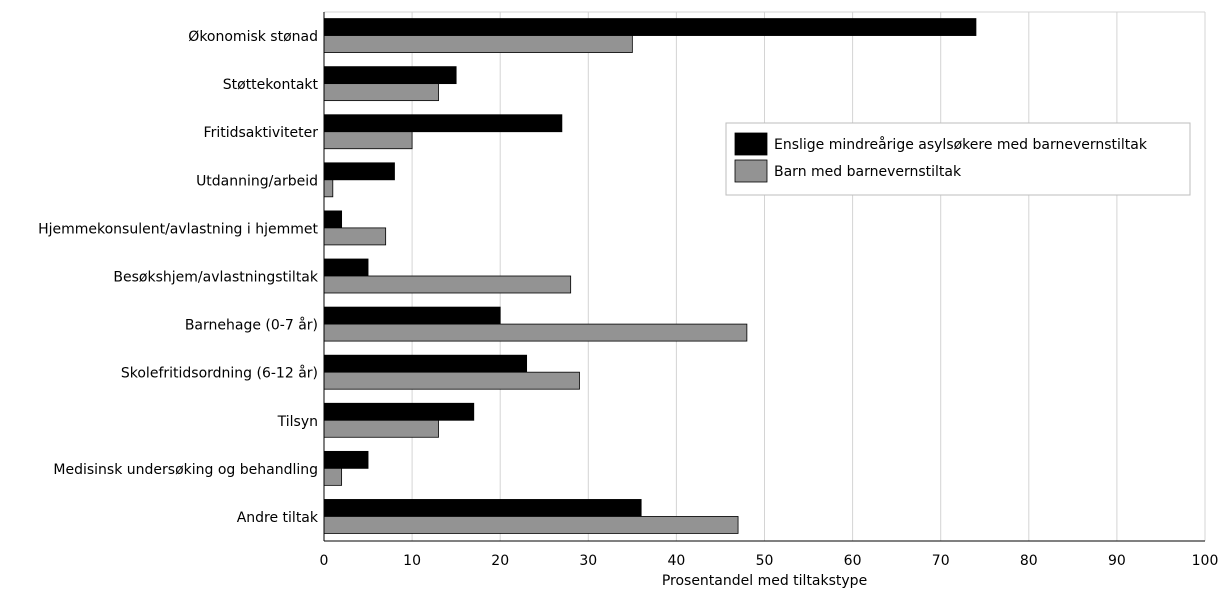 The image size is (1224, 590). Describe the element at coordinates (1029, 561) in the screenshot. I see `x-tick-label: 80` at that location.